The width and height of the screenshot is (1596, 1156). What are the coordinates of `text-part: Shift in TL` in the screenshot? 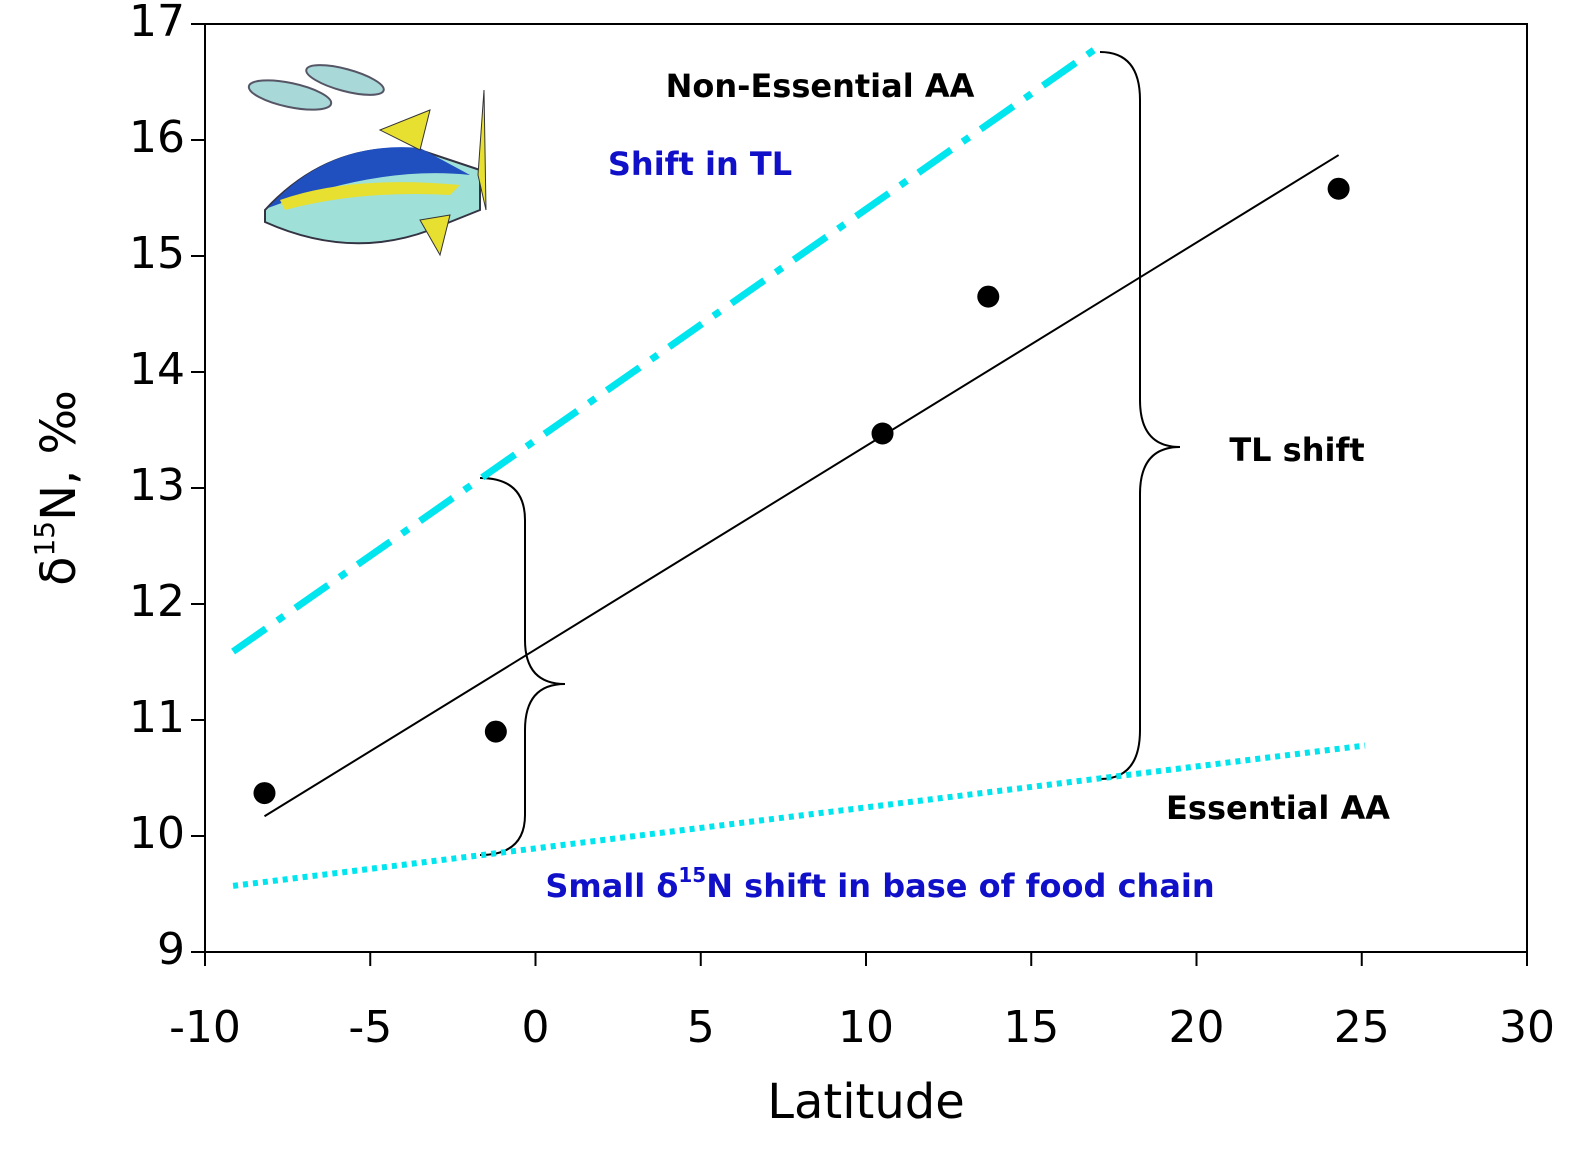 It's located at (700, 164).